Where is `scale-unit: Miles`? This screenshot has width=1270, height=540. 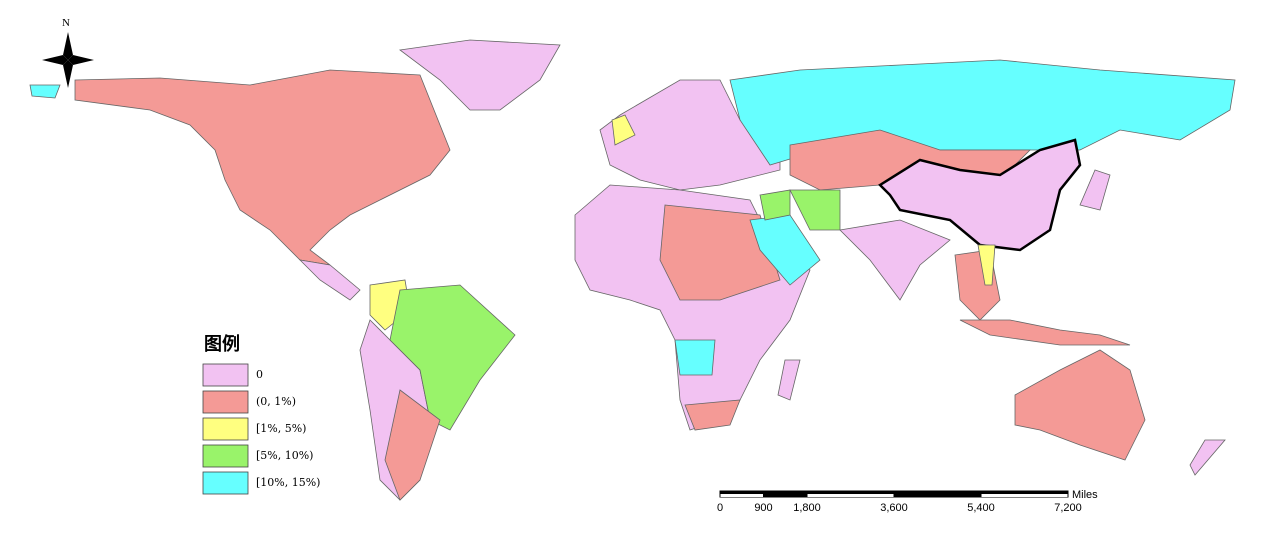
scale-unit: Miles is located at coordinates (1085, 495).